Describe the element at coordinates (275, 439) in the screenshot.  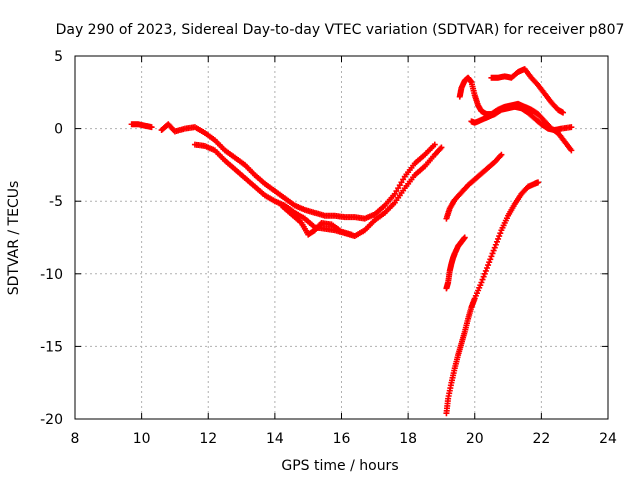
I see `x-tick-label: 14` at that location.